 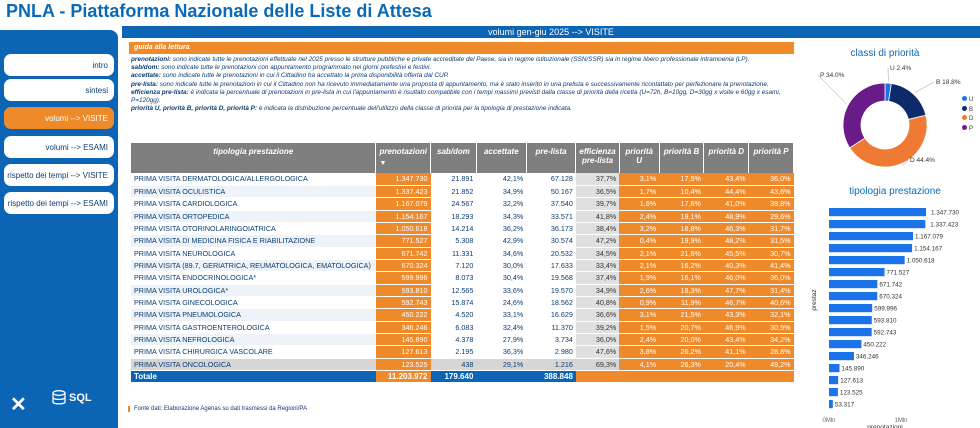 I want to click on table-cell: 38,4%, so click(x=597, y=229).